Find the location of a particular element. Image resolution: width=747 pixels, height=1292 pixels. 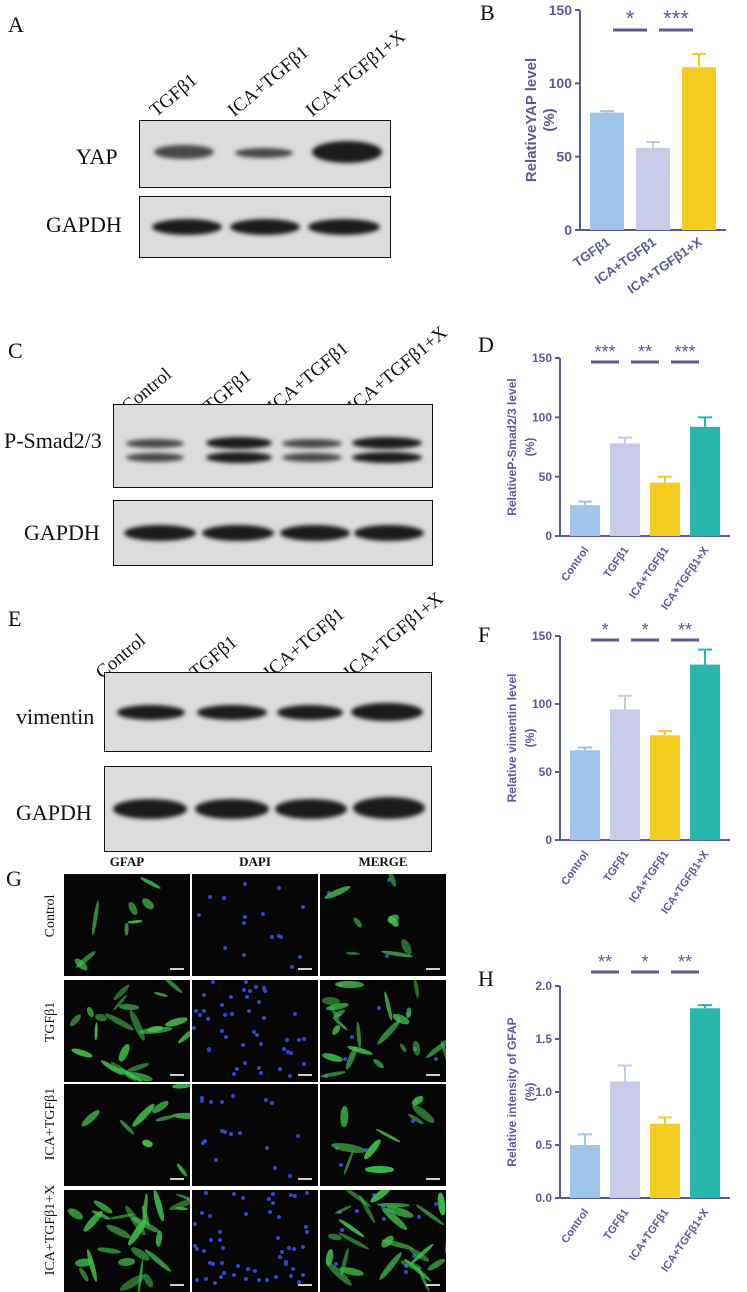

y-tick-label: 100 is located at coordinates (561, 83).